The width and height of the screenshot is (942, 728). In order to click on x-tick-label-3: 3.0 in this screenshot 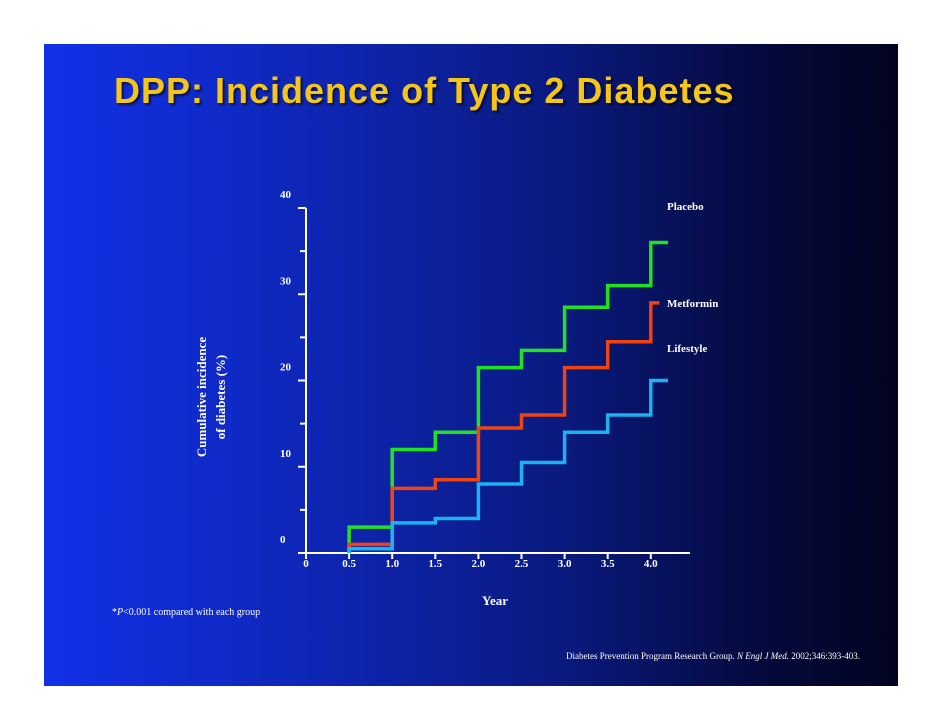, I will do `click(565, 564)`.